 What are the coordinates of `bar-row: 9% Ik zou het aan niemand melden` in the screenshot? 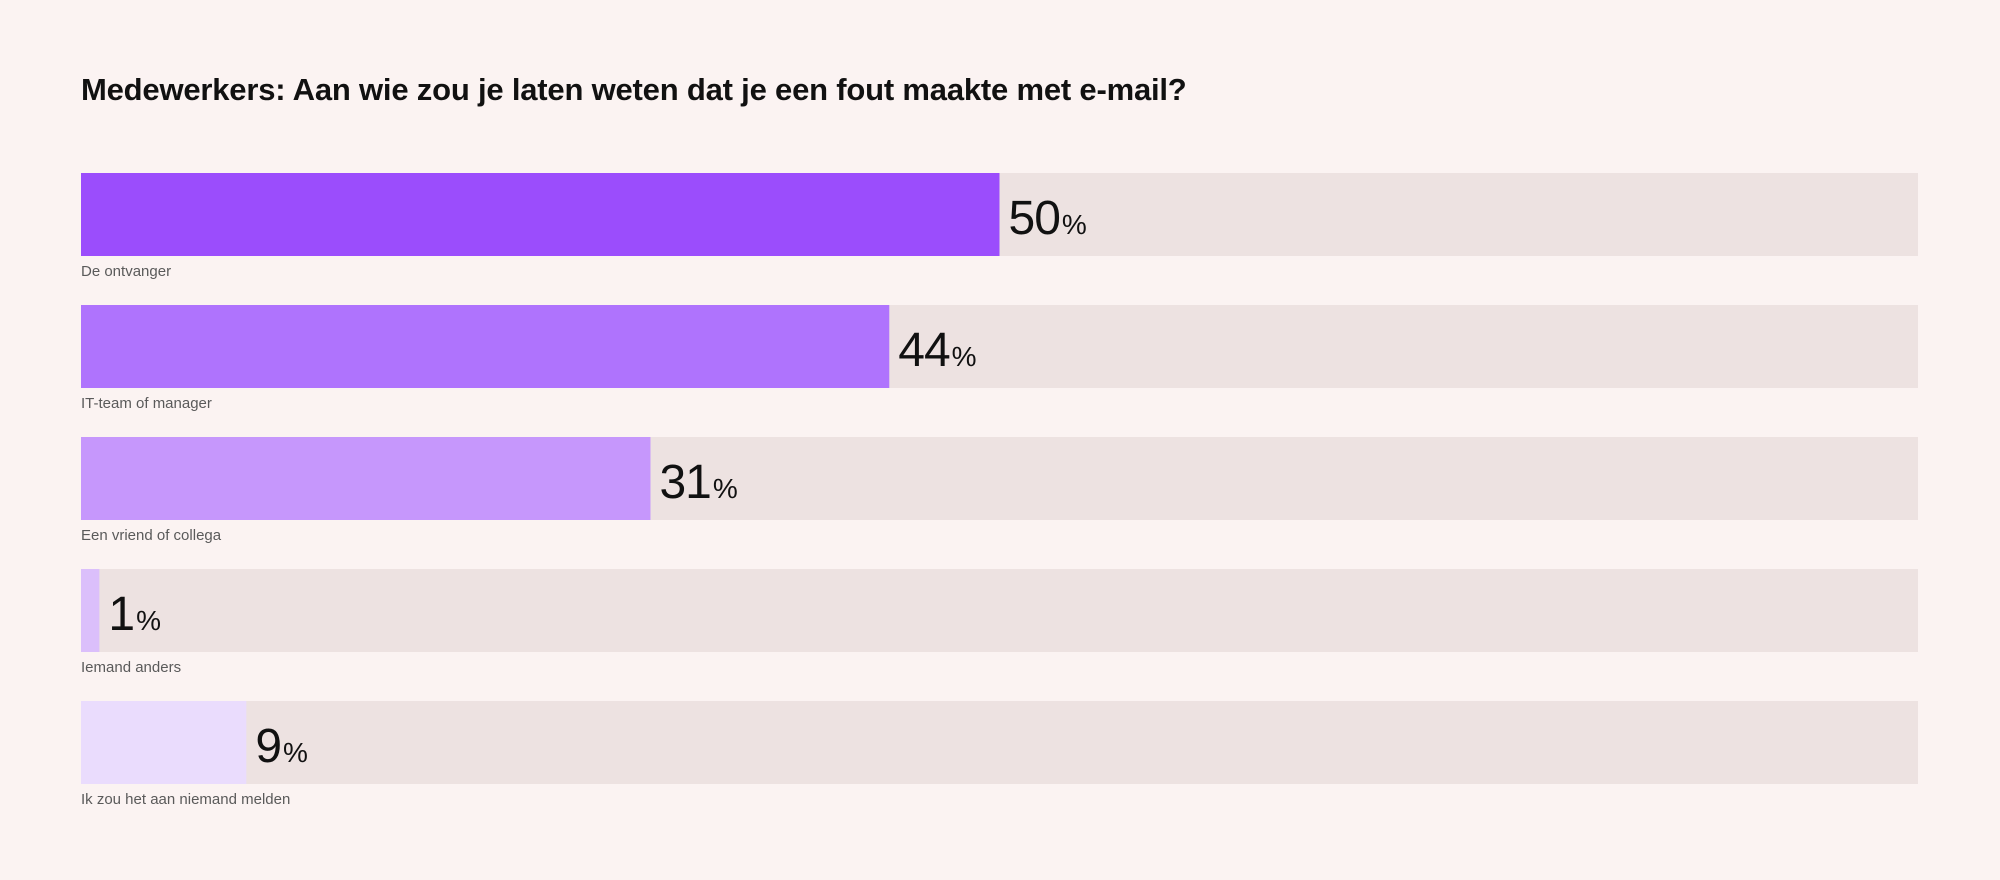 It's located at (999, 754).